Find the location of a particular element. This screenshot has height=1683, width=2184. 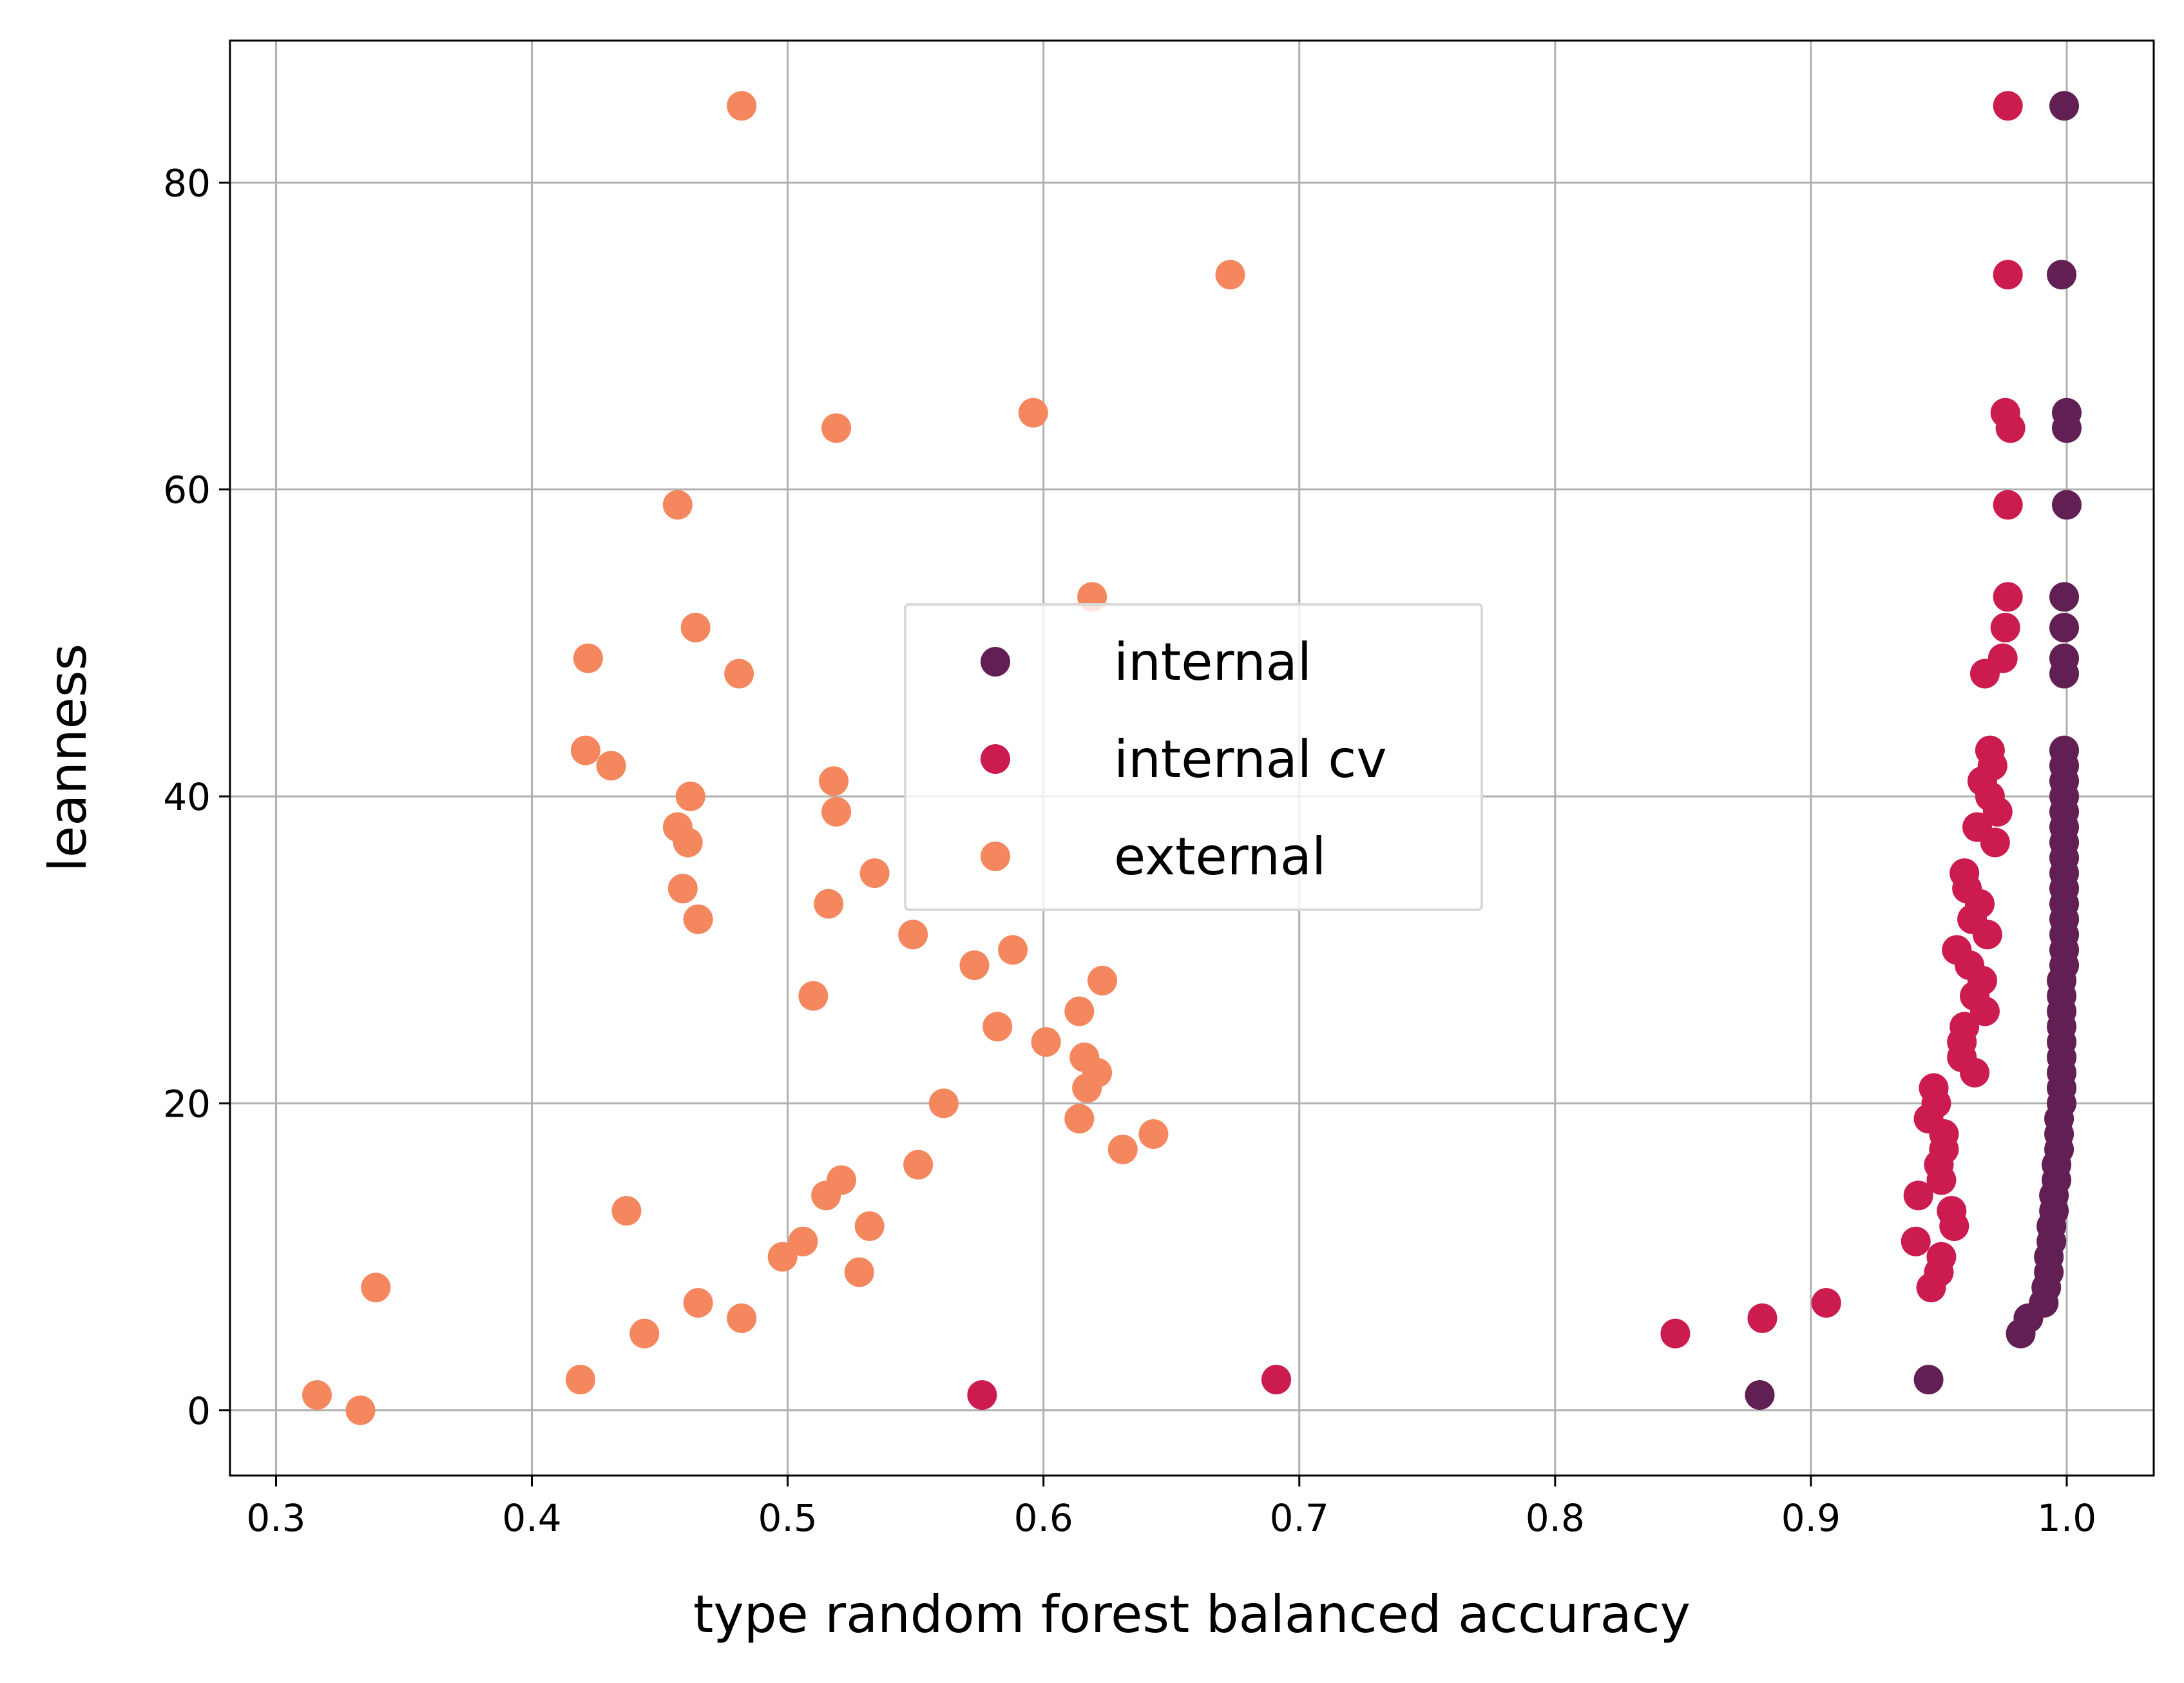

x-tick-label: 0.8 is located at coordinates (1555, 1518).